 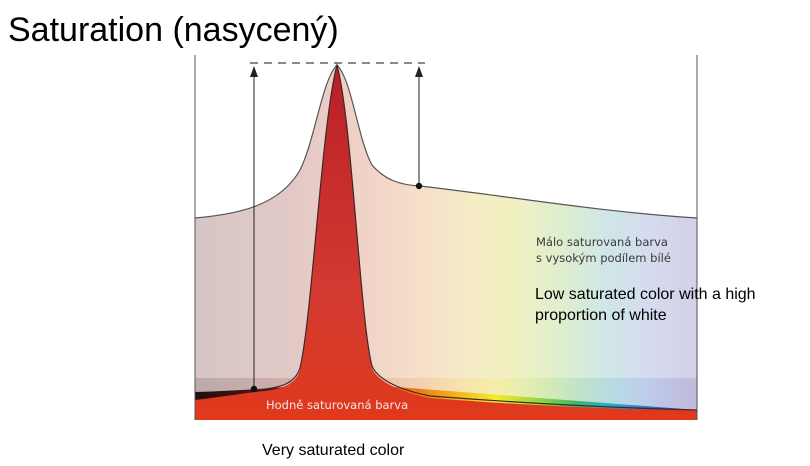 I want to click on label-high-saturation-en: Very saturated color, so click(x=333, y=450).